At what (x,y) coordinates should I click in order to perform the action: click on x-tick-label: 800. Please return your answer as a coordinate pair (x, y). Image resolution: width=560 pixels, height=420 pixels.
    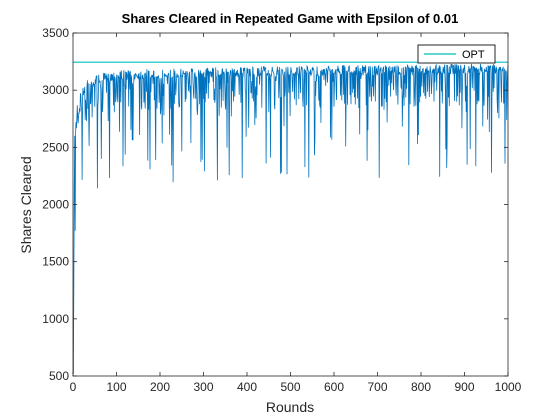
    Looking at the image, I should click on (421, 387).